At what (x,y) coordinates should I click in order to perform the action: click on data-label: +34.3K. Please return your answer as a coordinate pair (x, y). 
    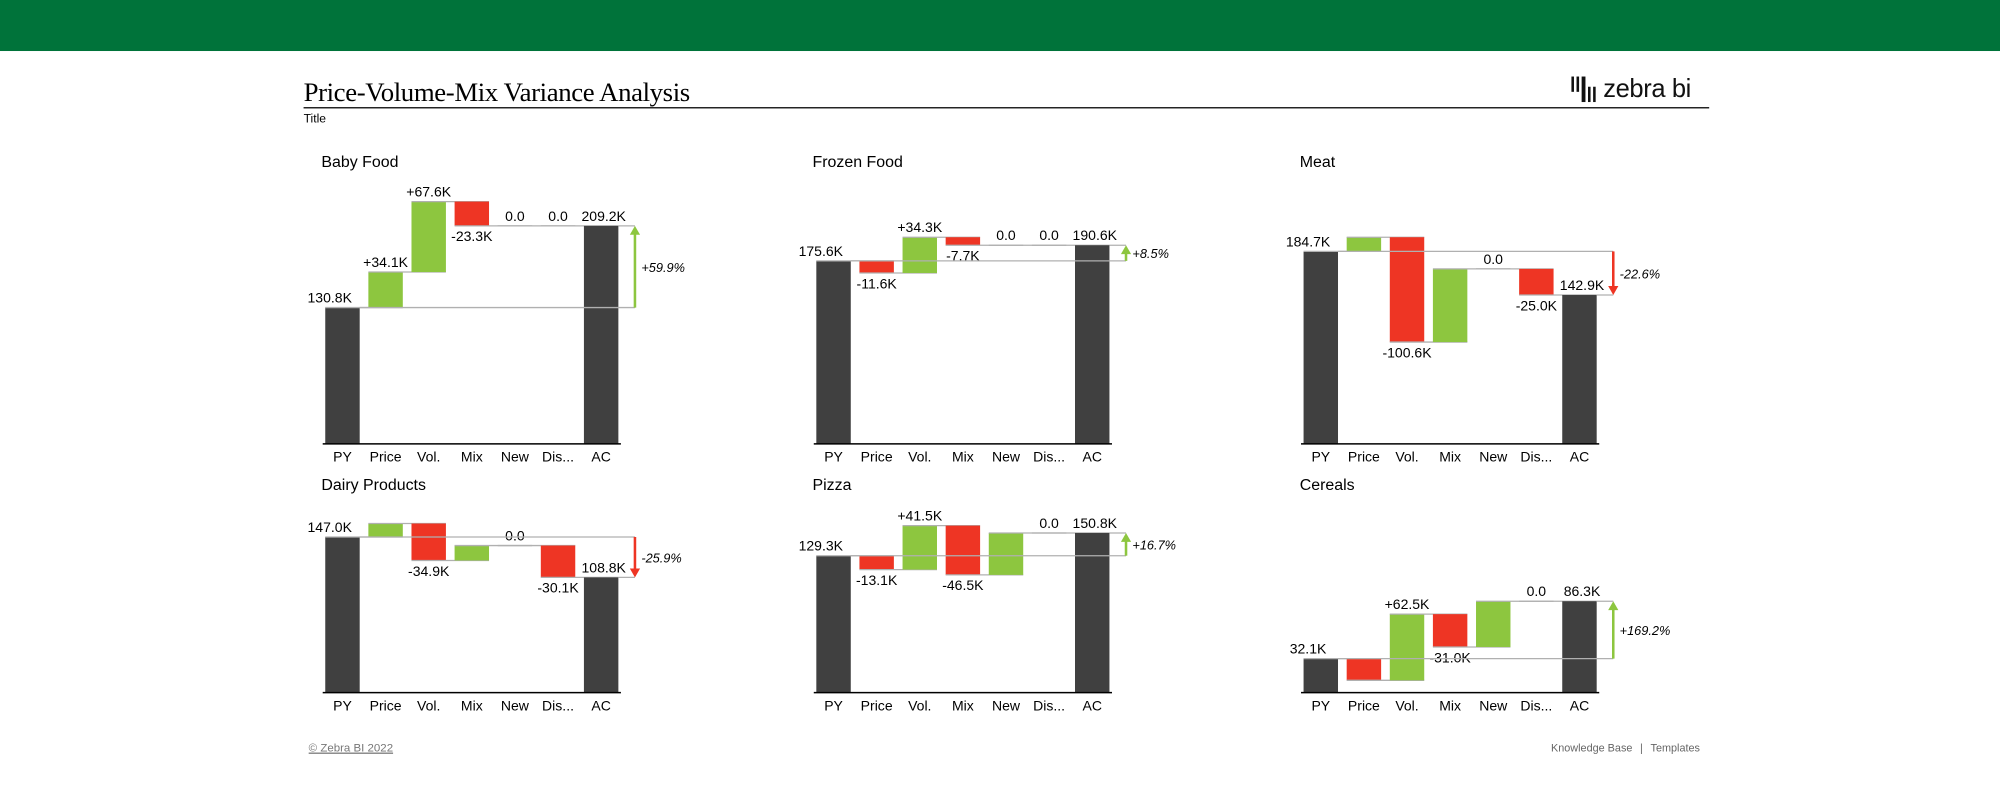
    Looking at the image, I should click on (919, 227).